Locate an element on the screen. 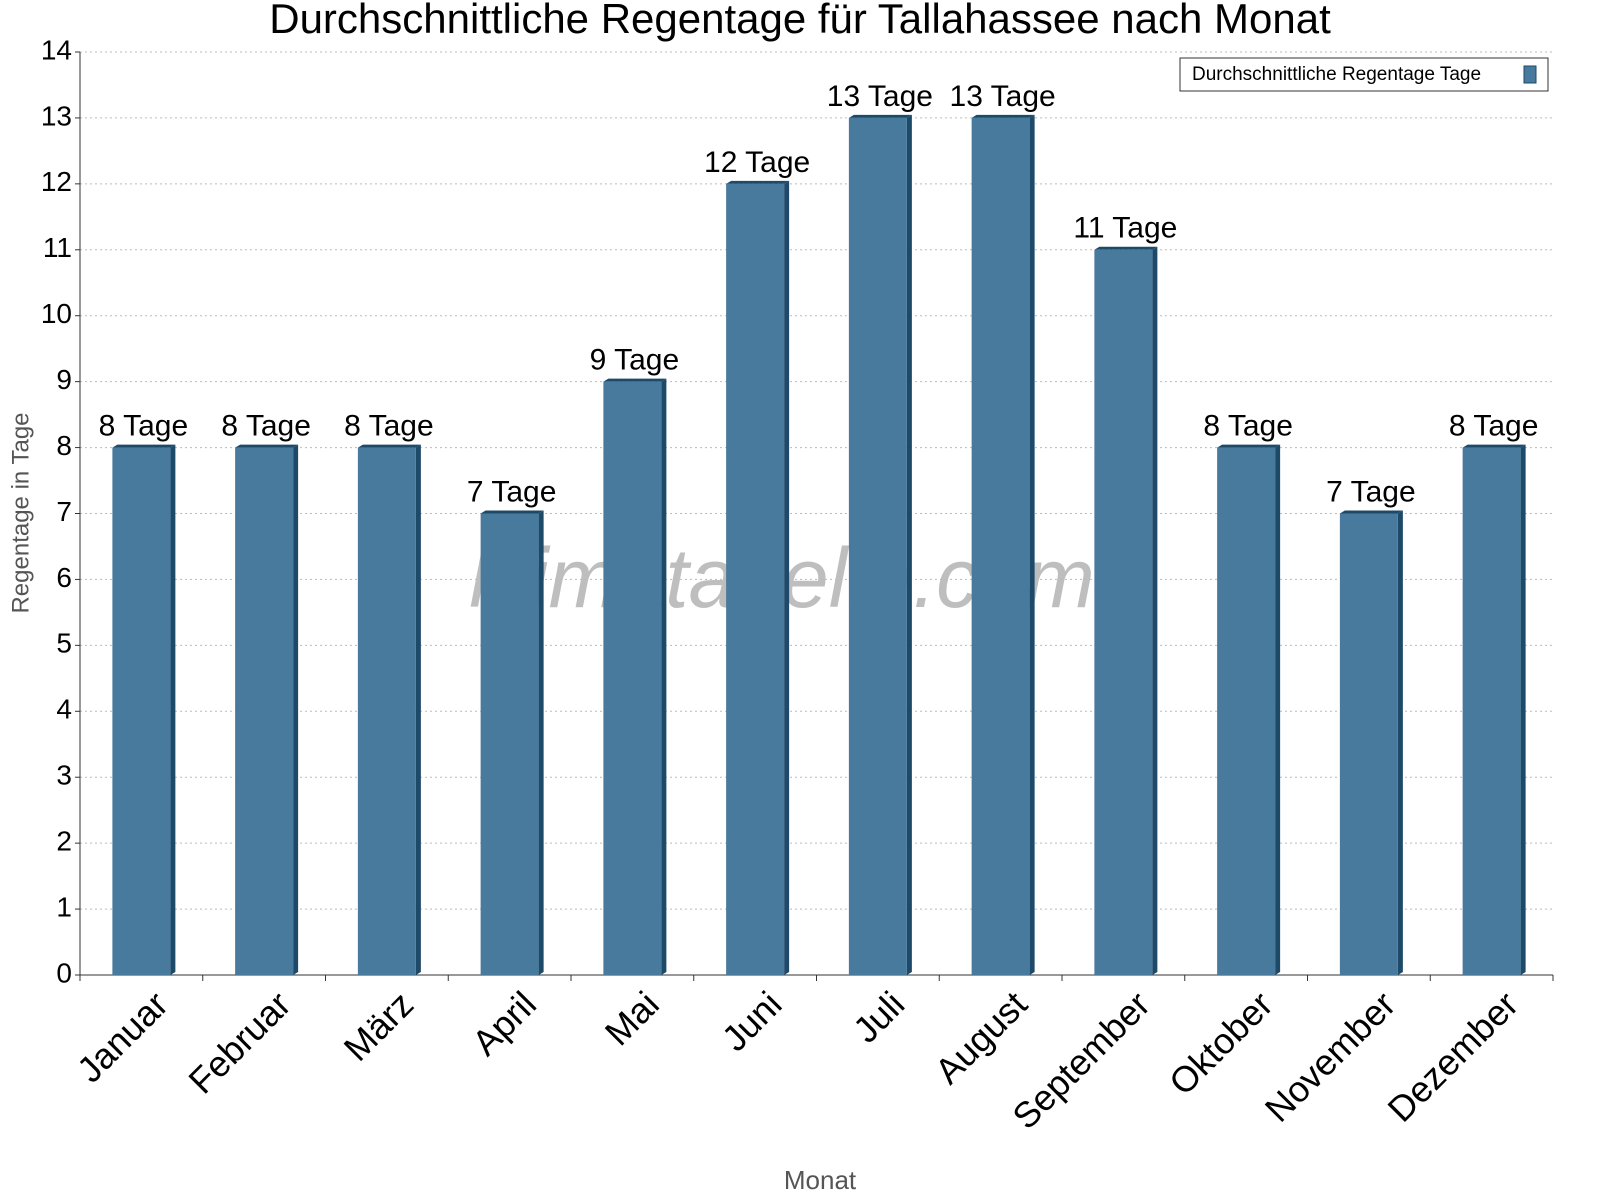  x-axis-label: Monat is located at coordinates (820, 1180).